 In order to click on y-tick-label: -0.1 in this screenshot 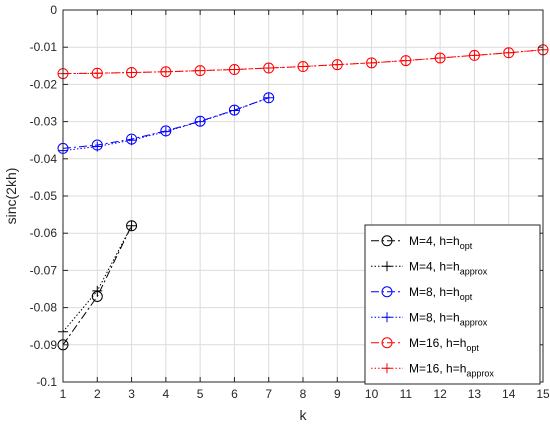, I will do `click(46, 382)`.